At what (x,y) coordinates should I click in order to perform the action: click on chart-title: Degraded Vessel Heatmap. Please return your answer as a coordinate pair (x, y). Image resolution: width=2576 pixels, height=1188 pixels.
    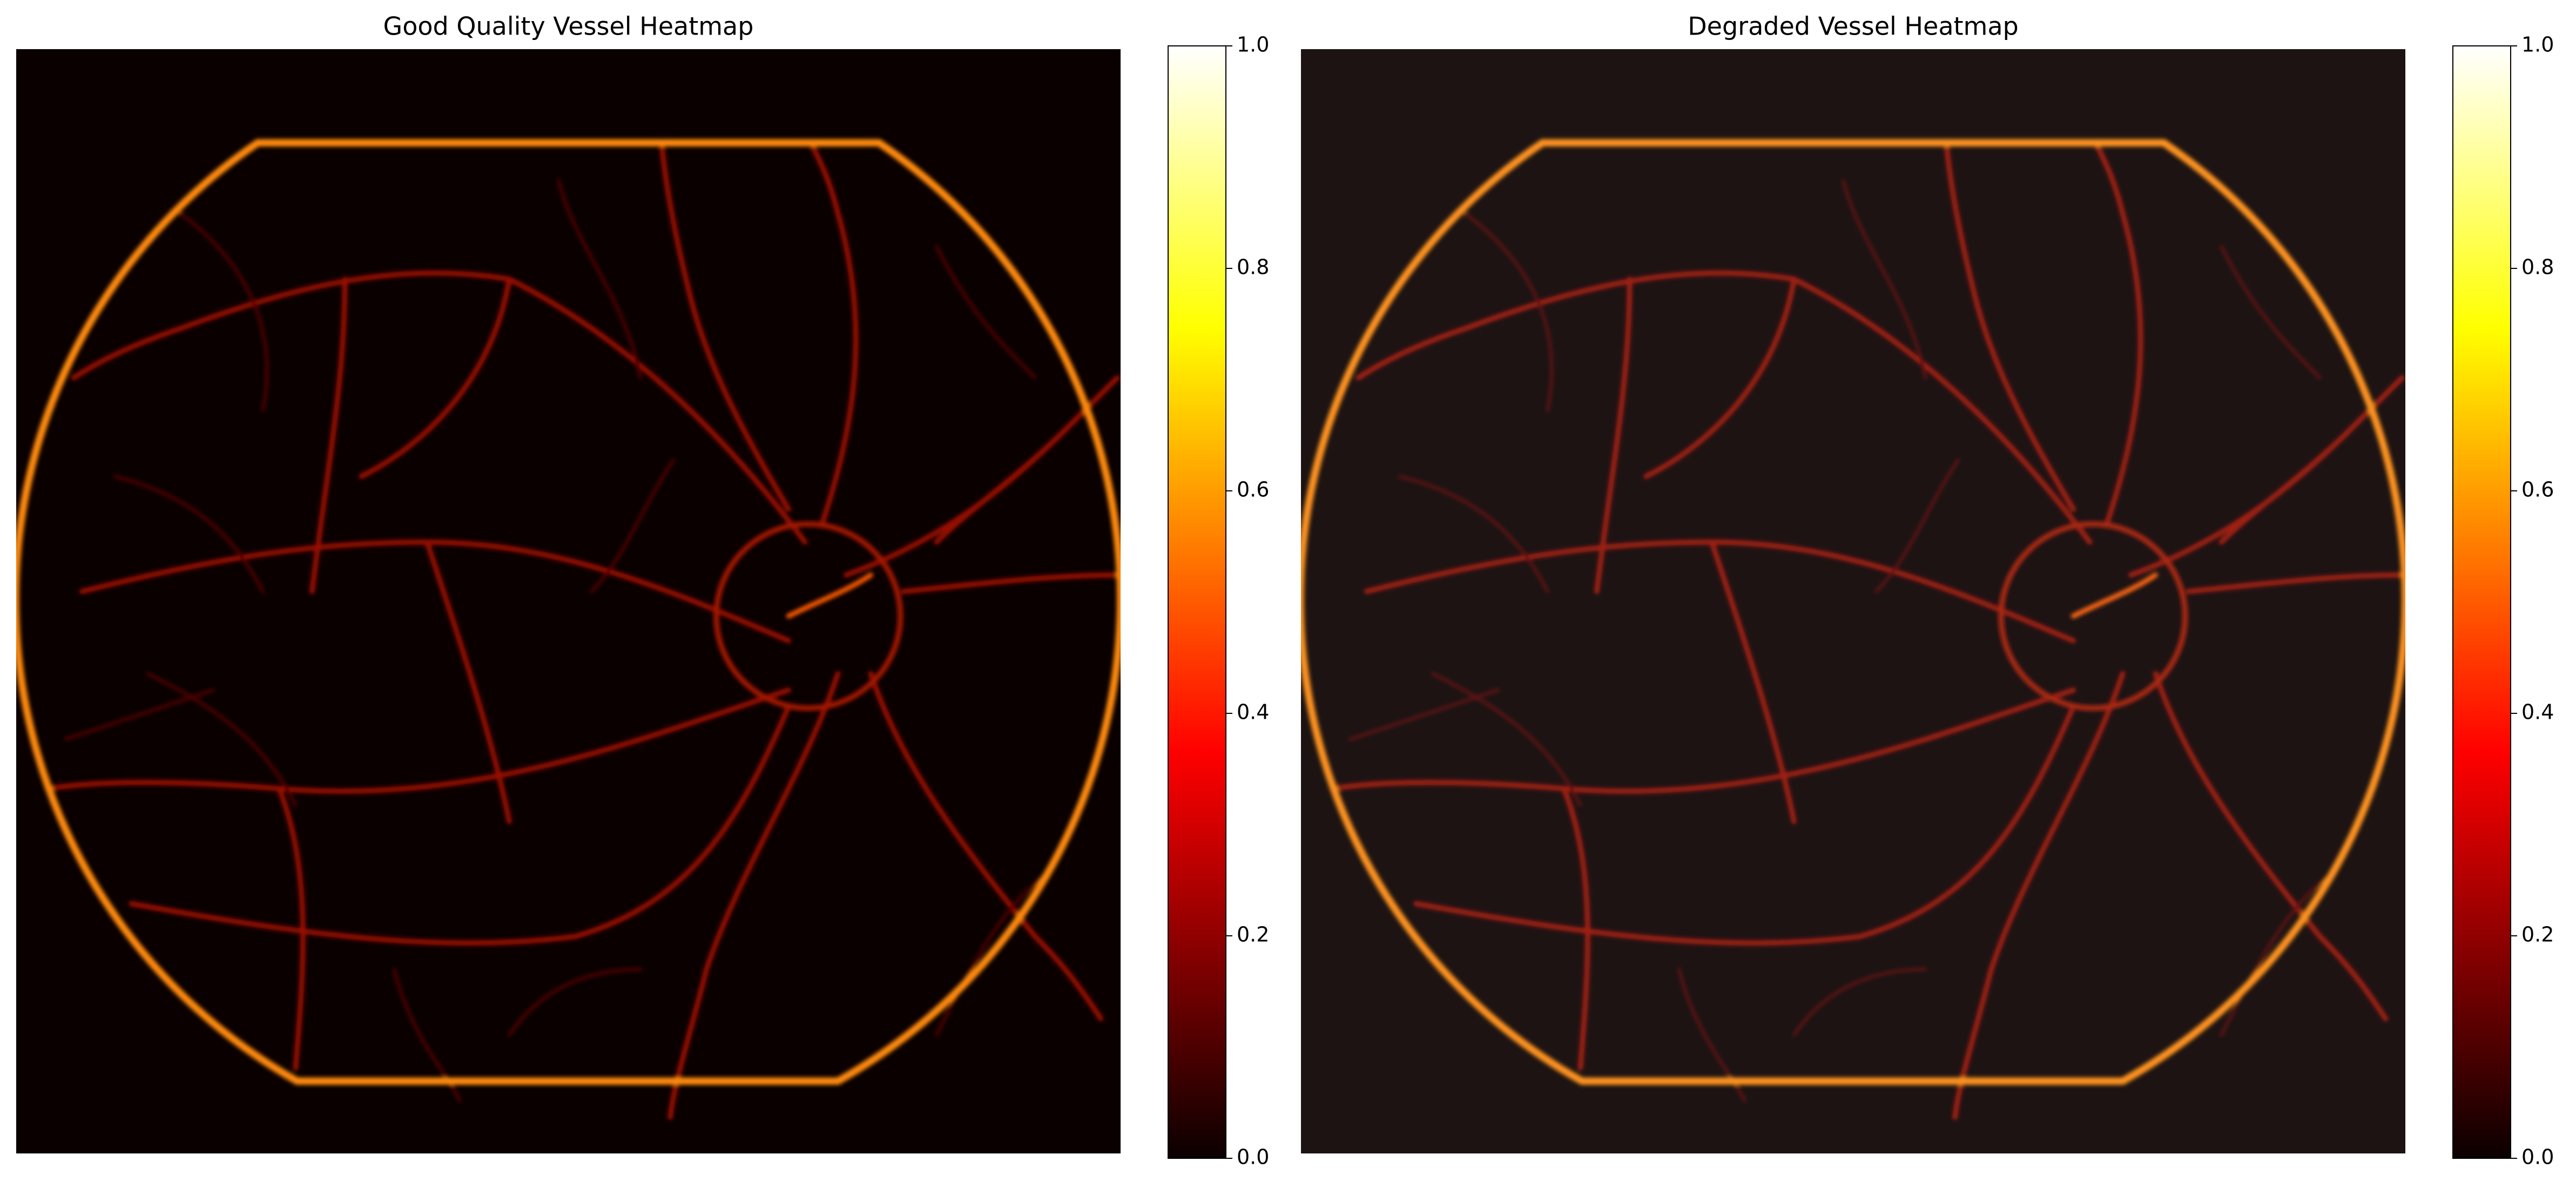
    Looking at the image, I should click on (1853, 27).